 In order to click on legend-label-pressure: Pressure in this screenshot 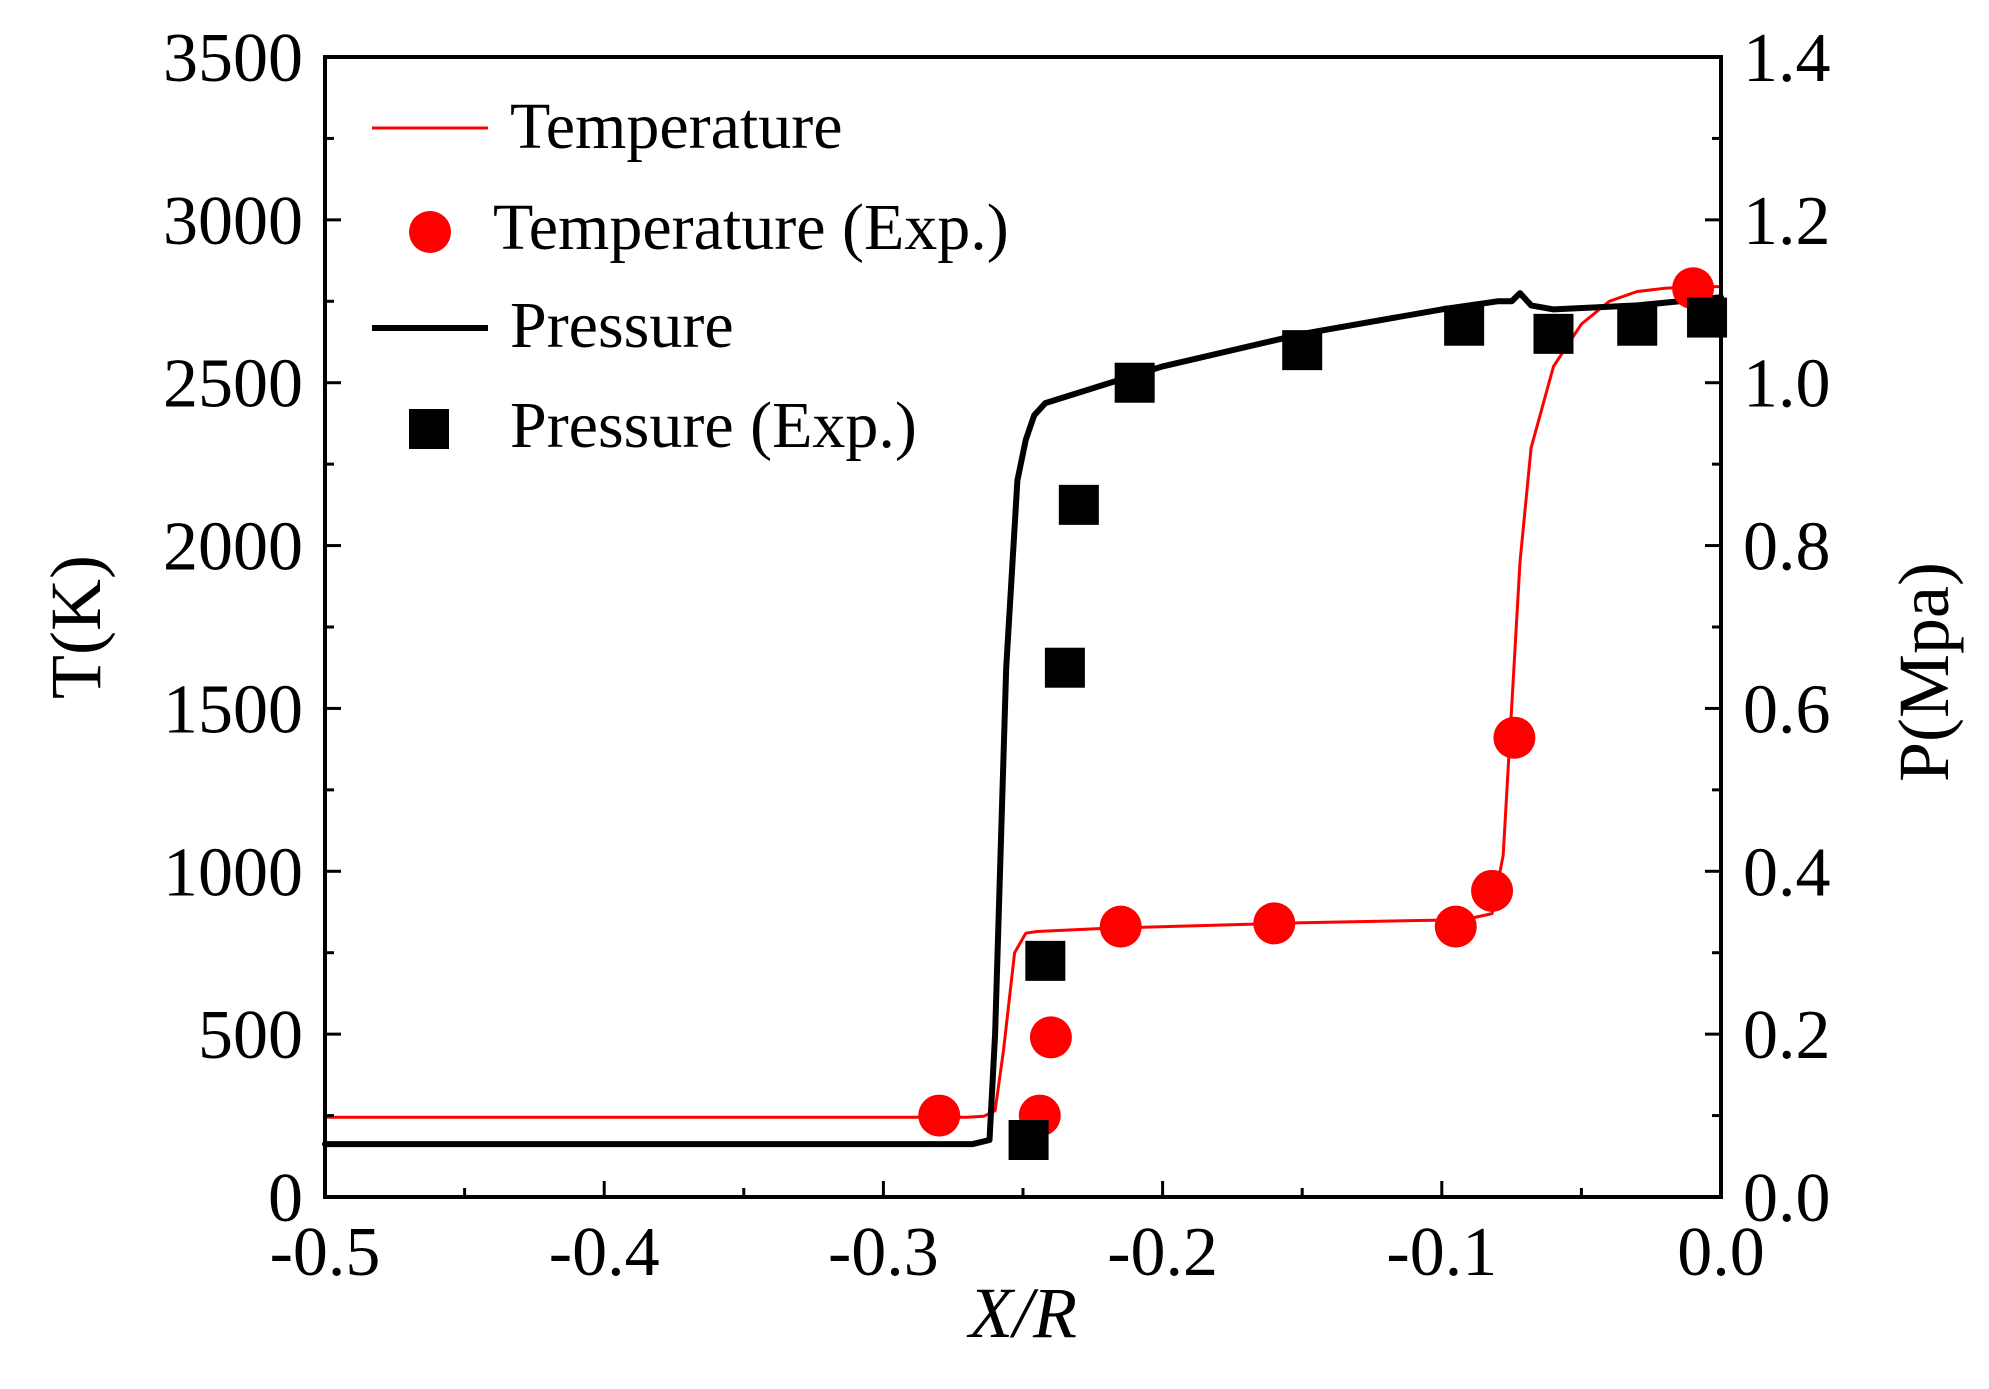, I will do `click(622, 325)`.